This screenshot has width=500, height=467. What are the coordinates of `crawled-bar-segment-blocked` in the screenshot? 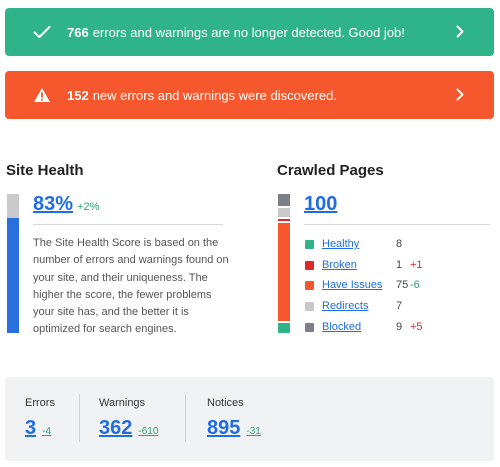 It's located at (284, 200).